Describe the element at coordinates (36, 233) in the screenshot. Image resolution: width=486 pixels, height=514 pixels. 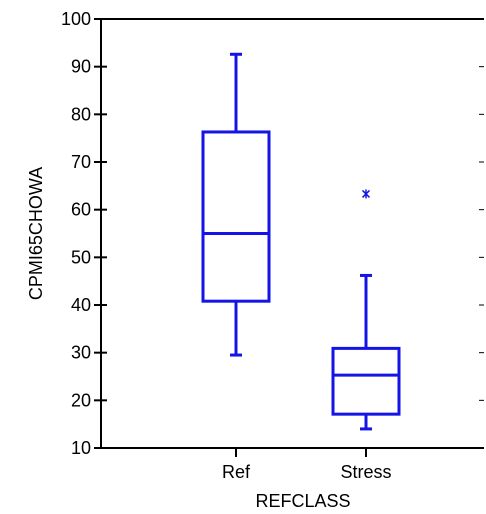
I see `y-axis-title: CPMI65CHOWA` at that location.